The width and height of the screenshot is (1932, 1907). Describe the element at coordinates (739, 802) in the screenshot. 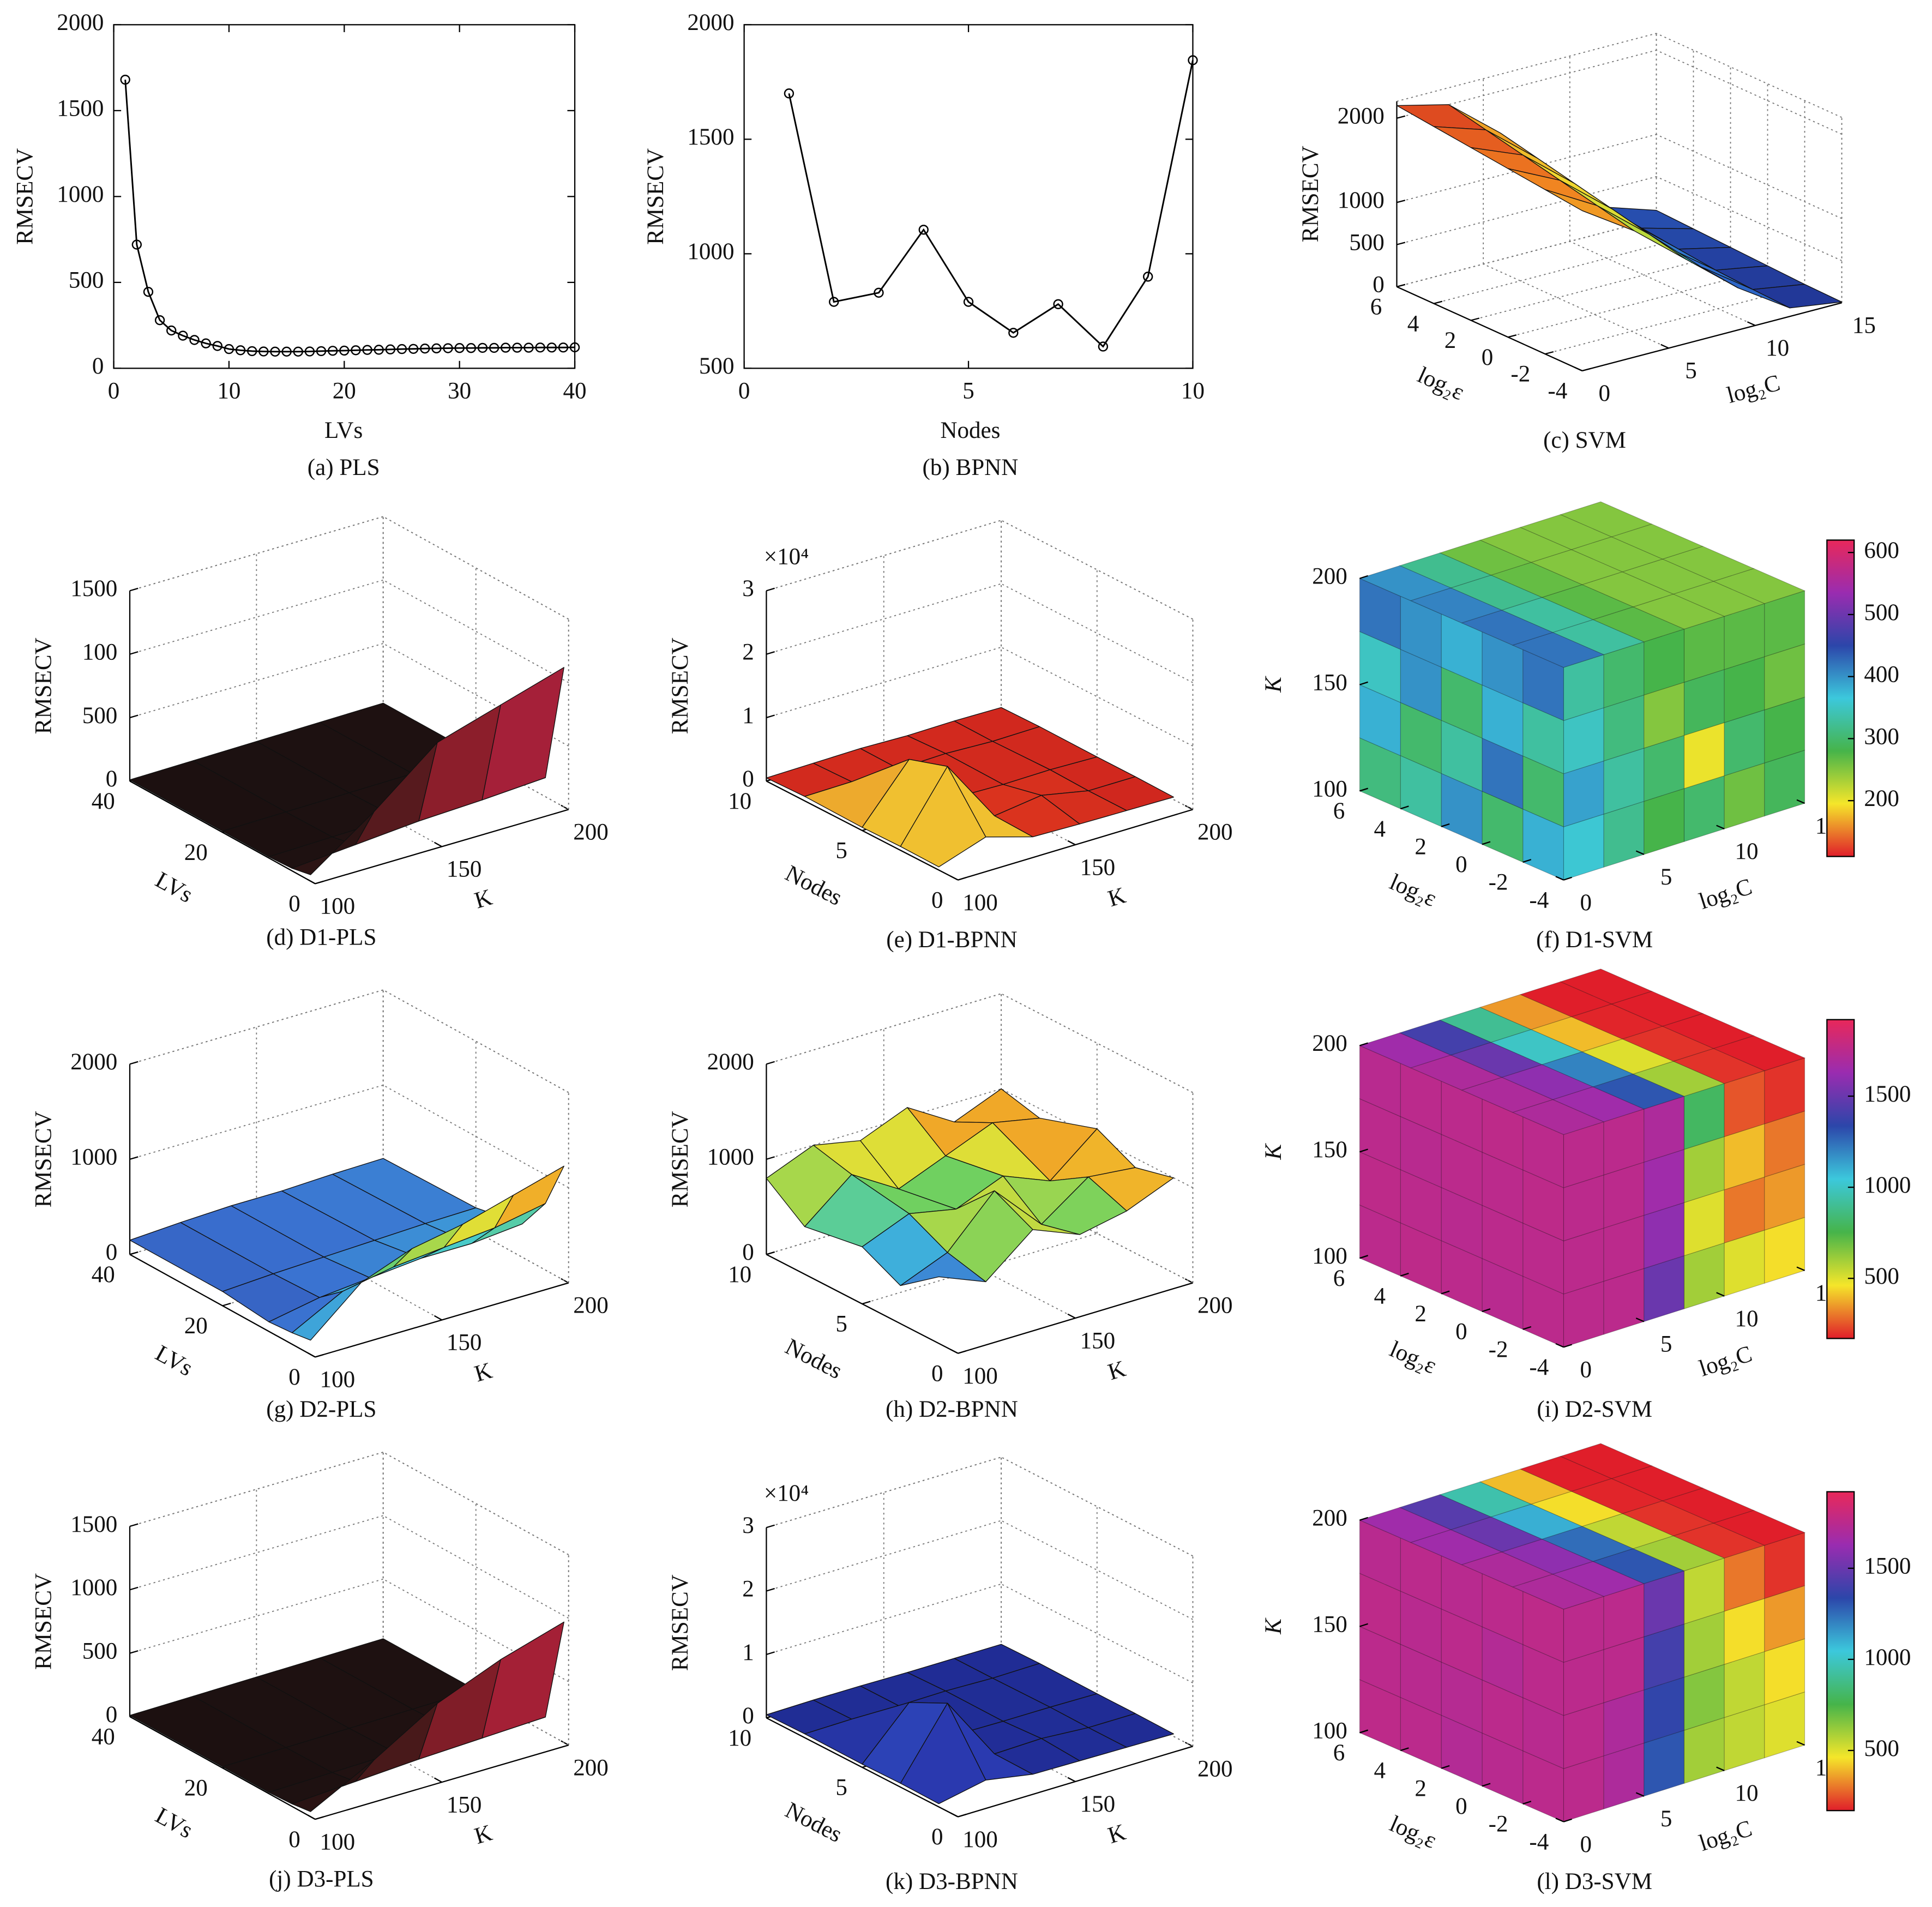

I see `y-tick-label: 10` at that location.